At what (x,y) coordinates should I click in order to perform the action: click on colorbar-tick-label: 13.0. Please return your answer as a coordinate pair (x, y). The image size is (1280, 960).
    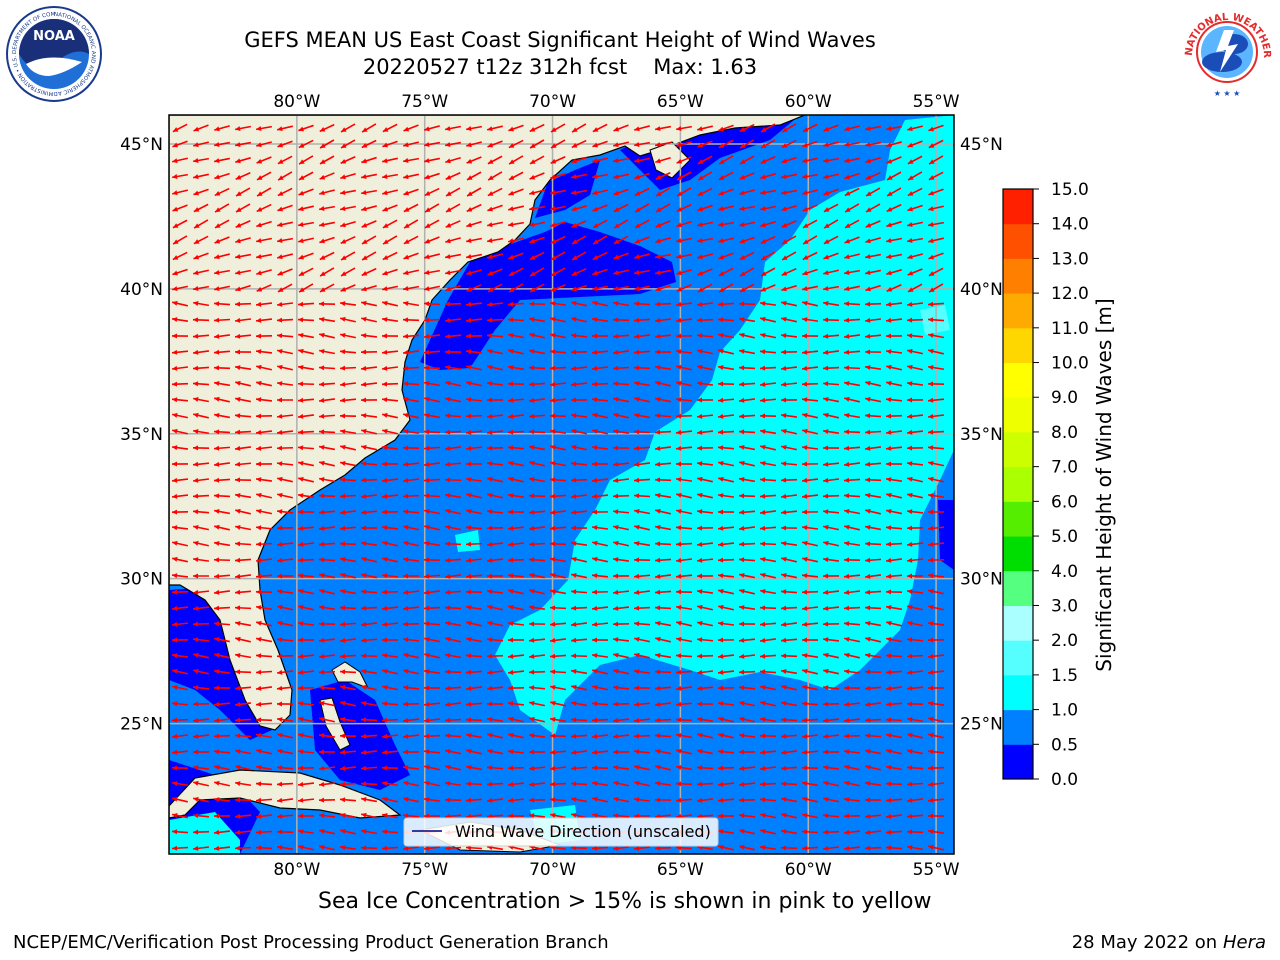
    Looking at the image, I should click on (1070, 259).